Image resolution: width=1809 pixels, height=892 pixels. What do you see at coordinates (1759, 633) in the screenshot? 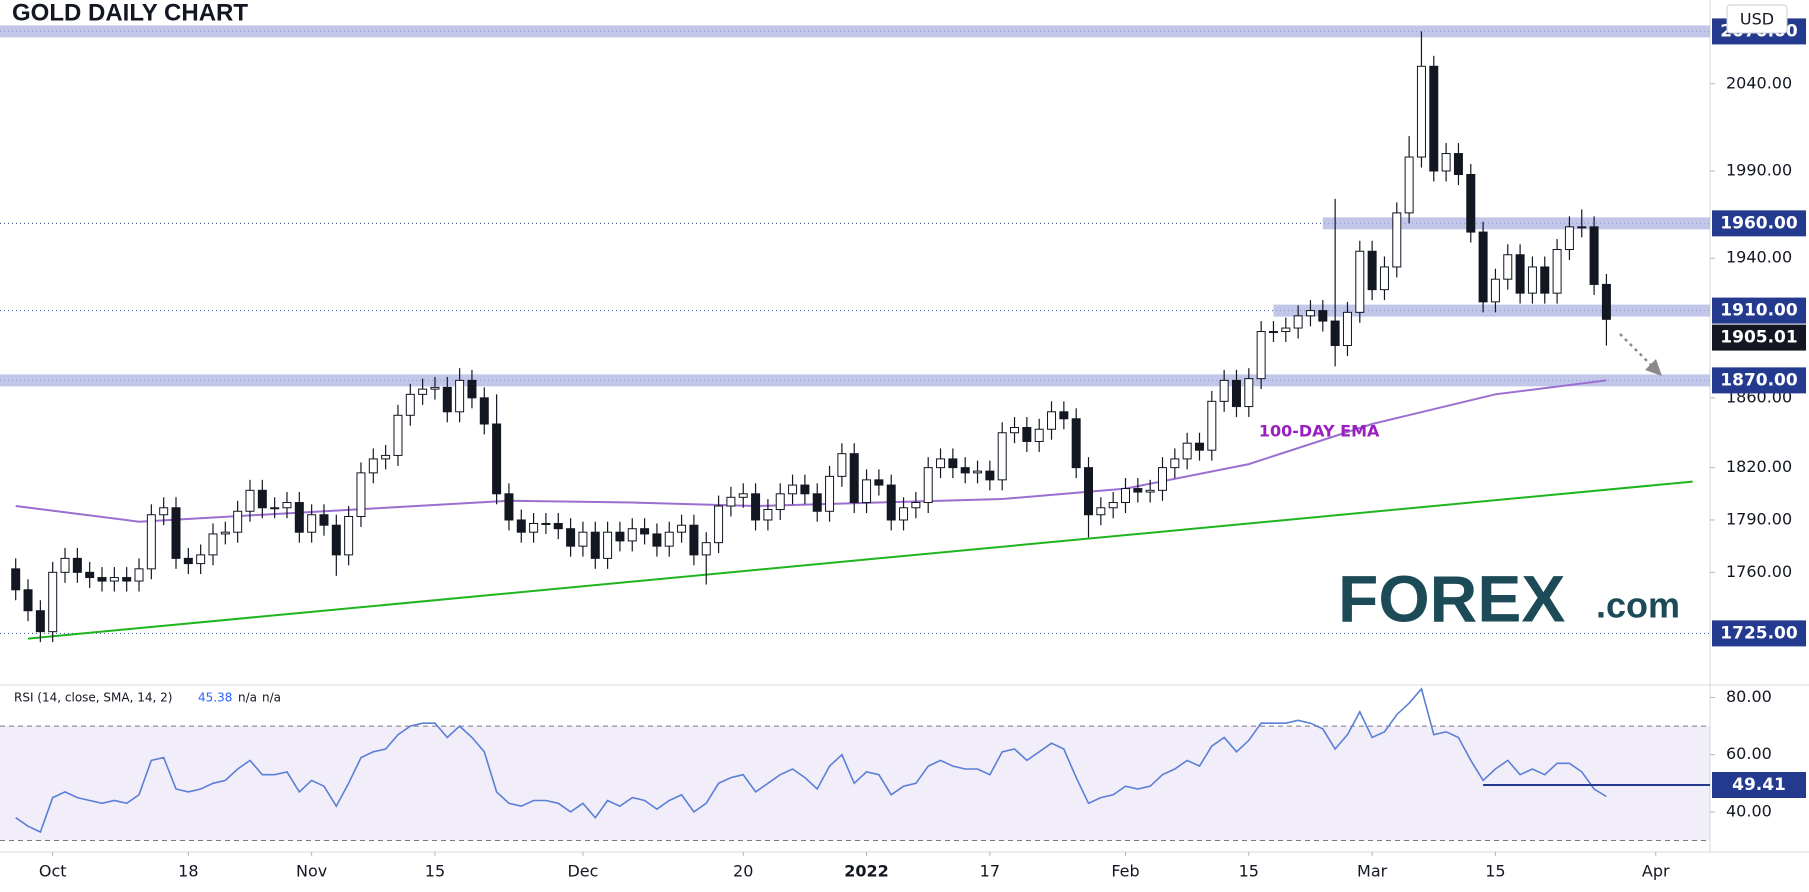
I see `level-label: 1725.00` at bounding box center [1759, 633].